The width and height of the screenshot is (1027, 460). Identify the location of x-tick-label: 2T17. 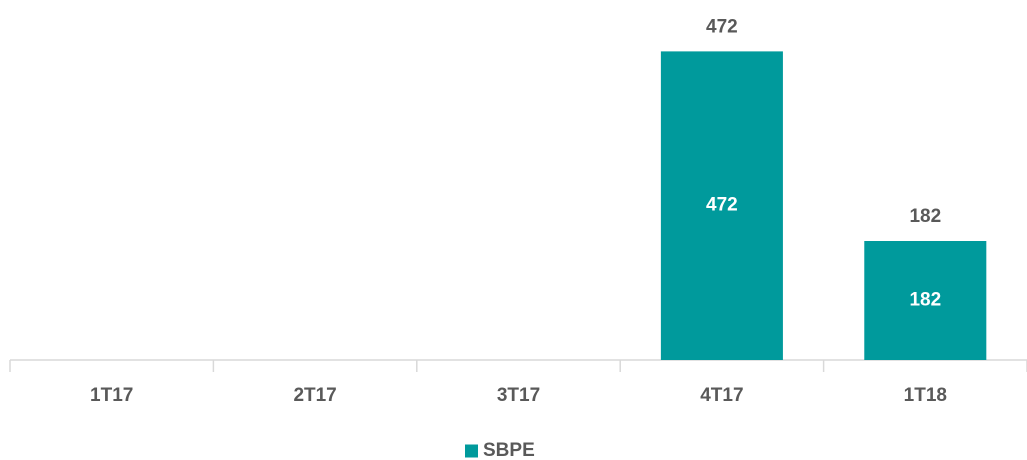
(314, 395).